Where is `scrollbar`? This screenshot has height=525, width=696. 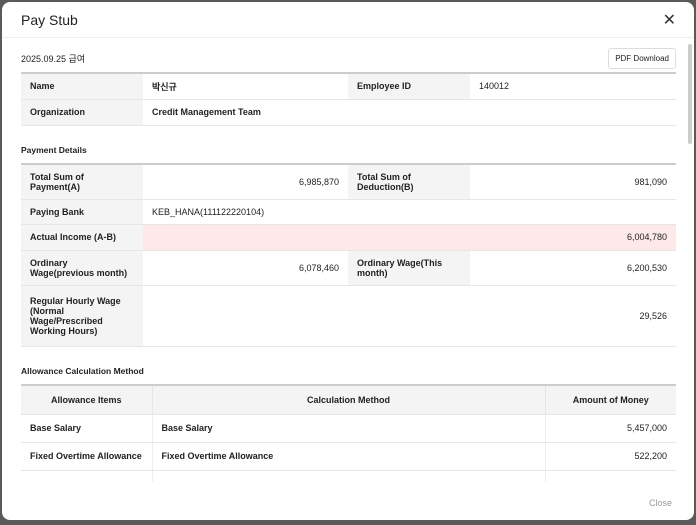 scrollbar is located at coordinates (690, 94).